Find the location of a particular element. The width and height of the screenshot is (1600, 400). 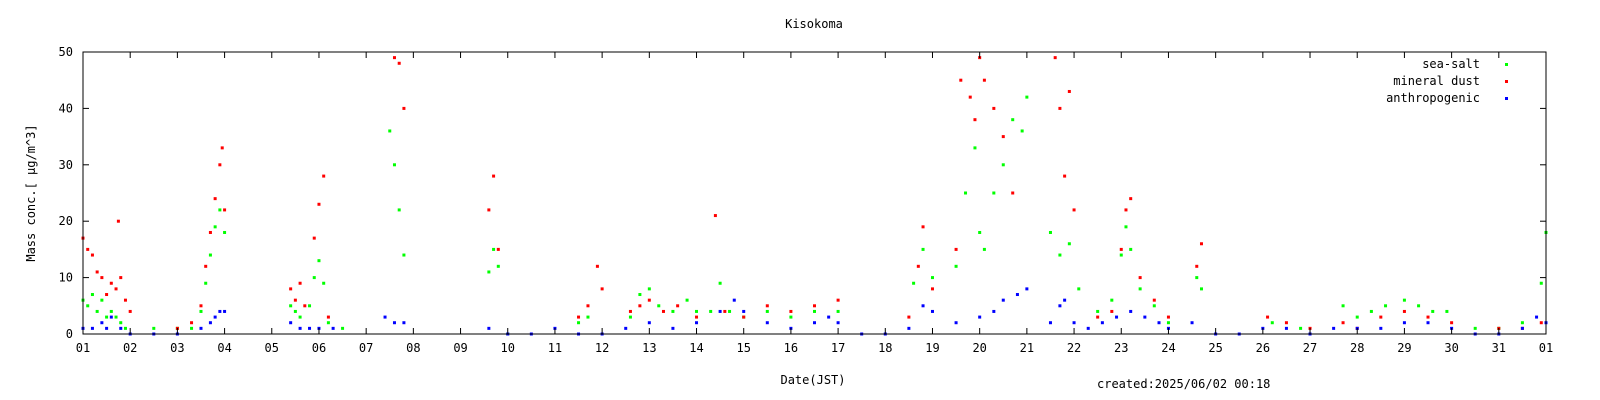

x-tick-label: 19 is located at coordinates (932, 348).